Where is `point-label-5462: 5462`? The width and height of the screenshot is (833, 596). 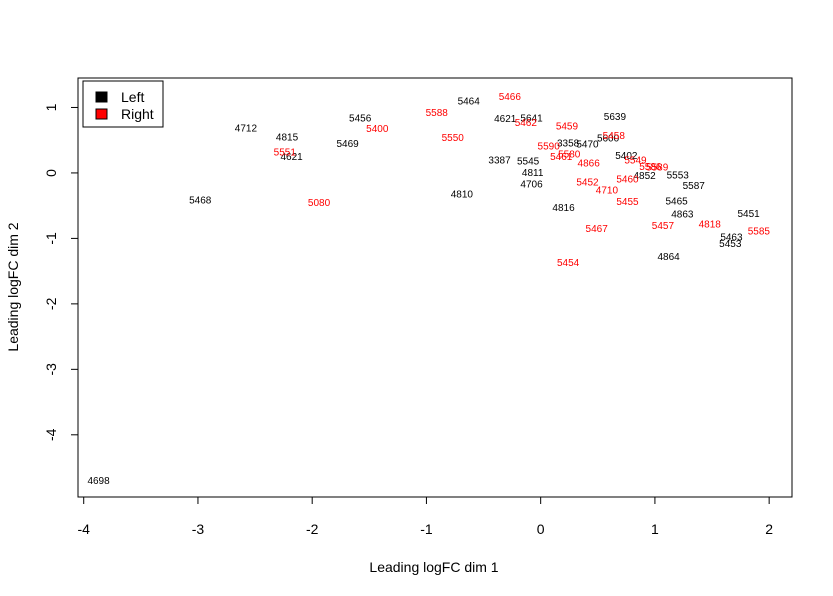 point-label-5462: 5462 is located at coordinates (526, 123).